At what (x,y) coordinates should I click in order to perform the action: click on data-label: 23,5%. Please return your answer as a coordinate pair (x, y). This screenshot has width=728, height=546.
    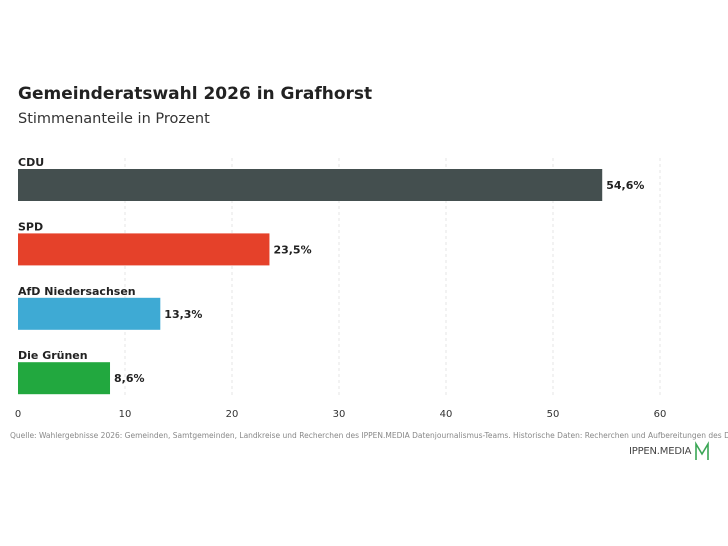
    Looking at the image, I should click on (292, 249).